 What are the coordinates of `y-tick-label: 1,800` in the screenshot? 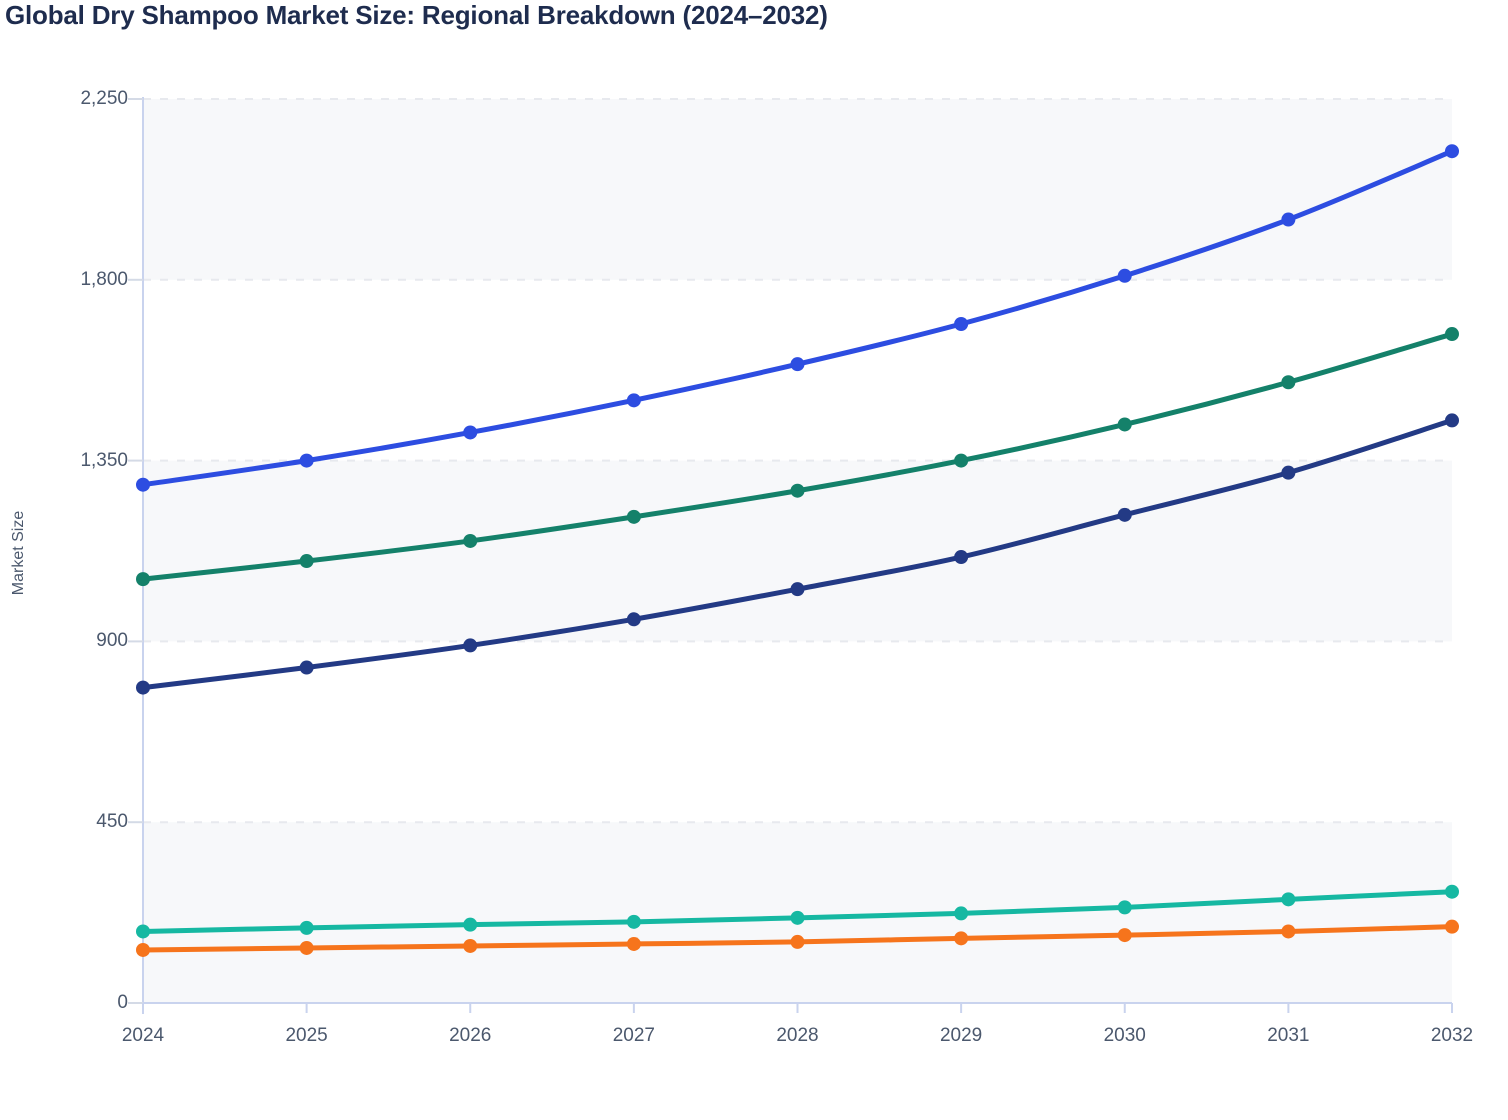 It's located at (104, 279).